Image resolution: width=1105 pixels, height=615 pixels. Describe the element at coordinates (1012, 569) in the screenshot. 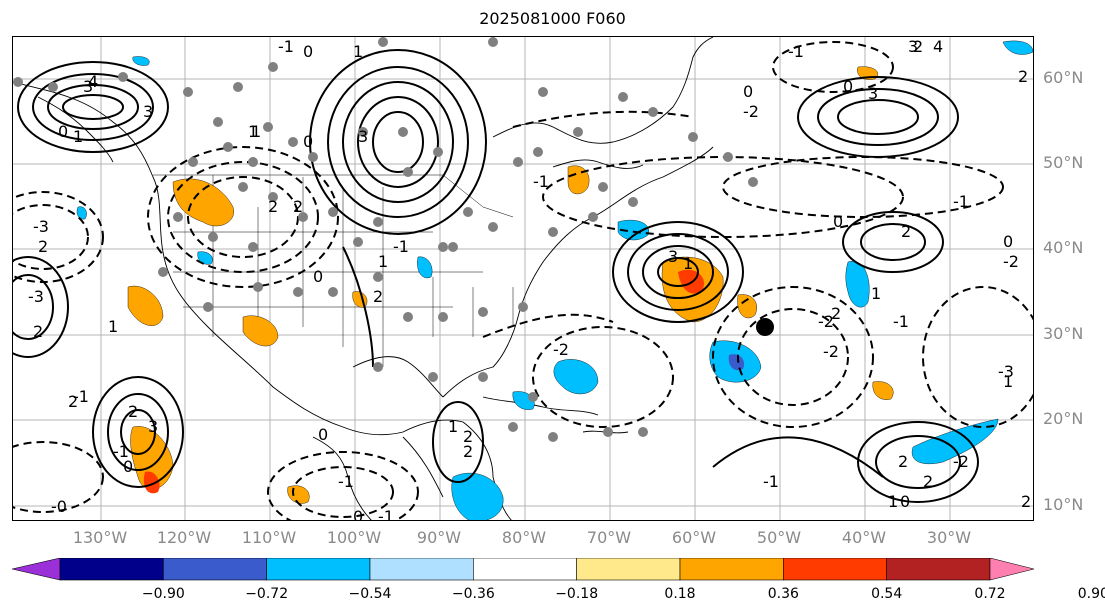

I see `colorbar-extend-high` at that location.